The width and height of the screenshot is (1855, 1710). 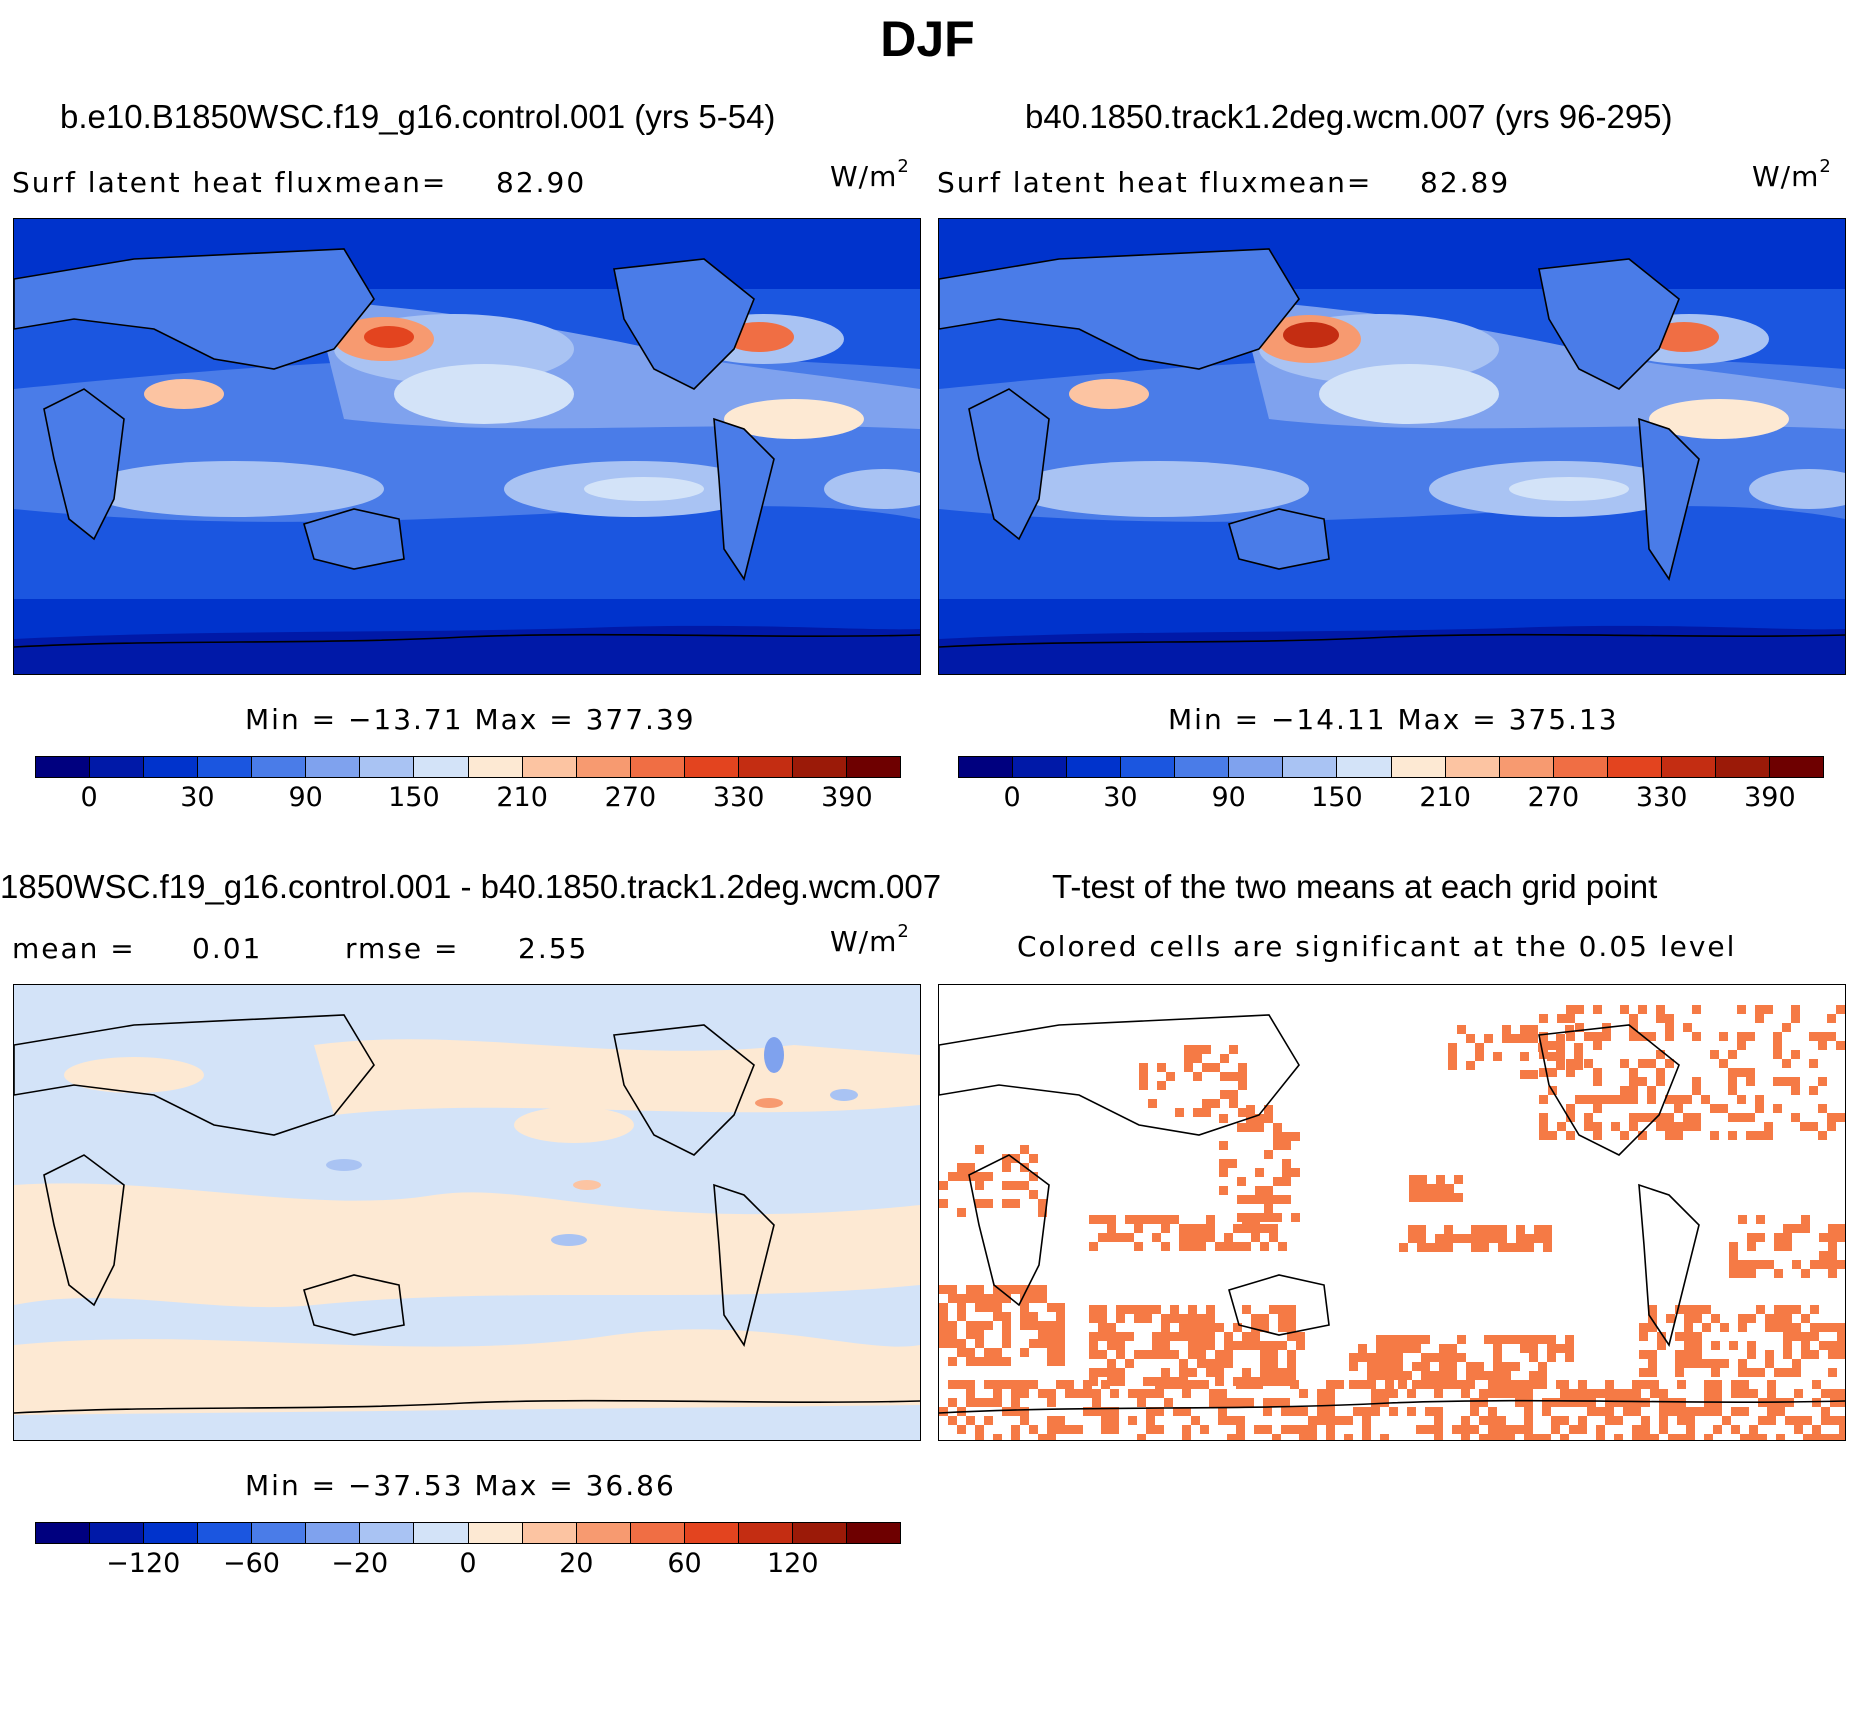 What do you see at coordinates (1553, 797) in the screenshot?
I see `ticks2-label: 270` at bounding box center [1553, 797].